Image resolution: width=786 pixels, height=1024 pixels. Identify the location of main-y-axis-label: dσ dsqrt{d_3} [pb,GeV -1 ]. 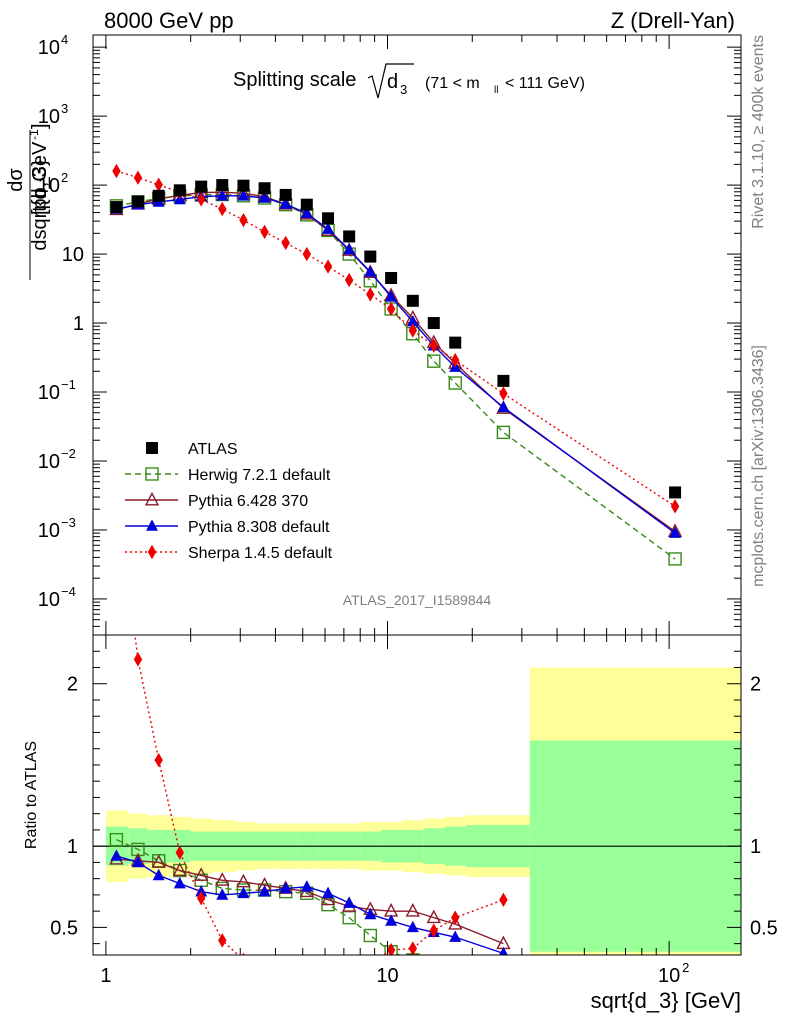
(28, 201).